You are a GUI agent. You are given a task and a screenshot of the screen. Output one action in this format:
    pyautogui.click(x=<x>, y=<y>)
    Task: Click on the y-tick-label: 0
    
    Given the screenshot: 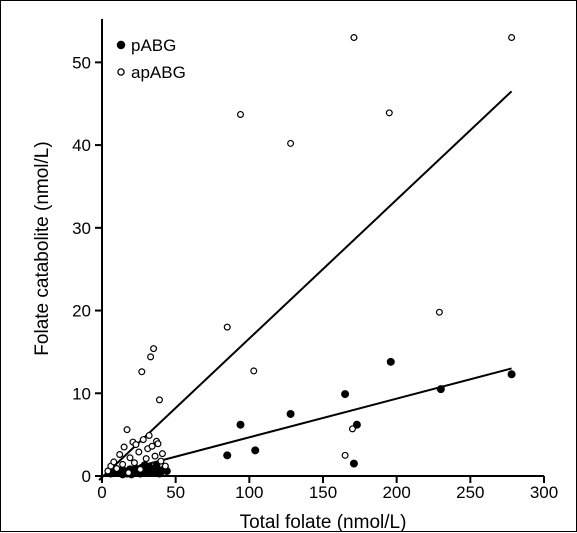 What is the action you would take?
    pyautogui.click(x=86, y=476)
    